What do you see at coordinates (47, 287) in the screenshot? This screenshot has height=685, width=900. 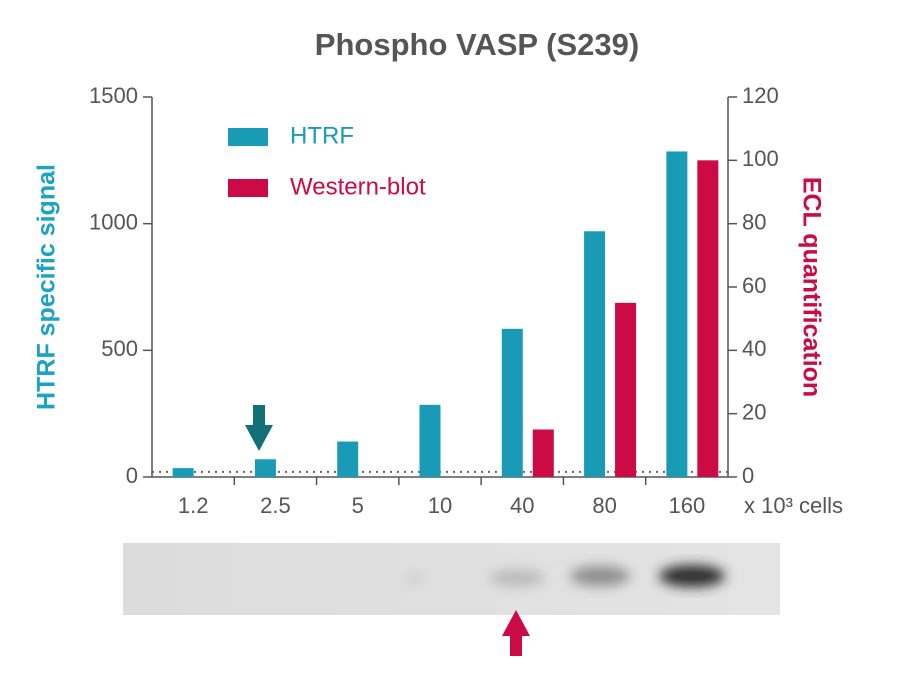 I see `y-axis-label: HTRF specific signal` at bounding box center [47, 287].